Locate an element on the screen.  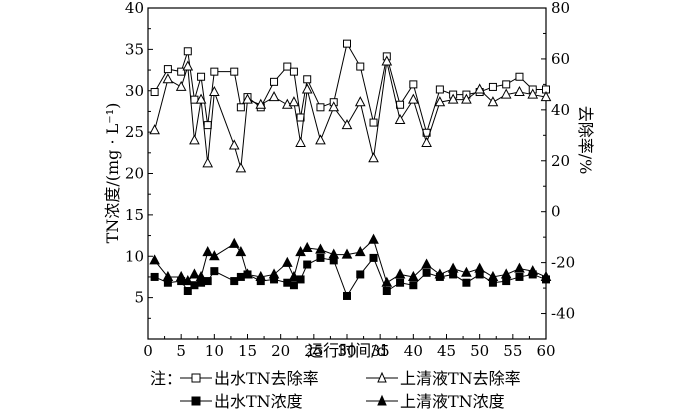
legend-item-2: 出水TN浓度 is located at coordinates (241, 401).